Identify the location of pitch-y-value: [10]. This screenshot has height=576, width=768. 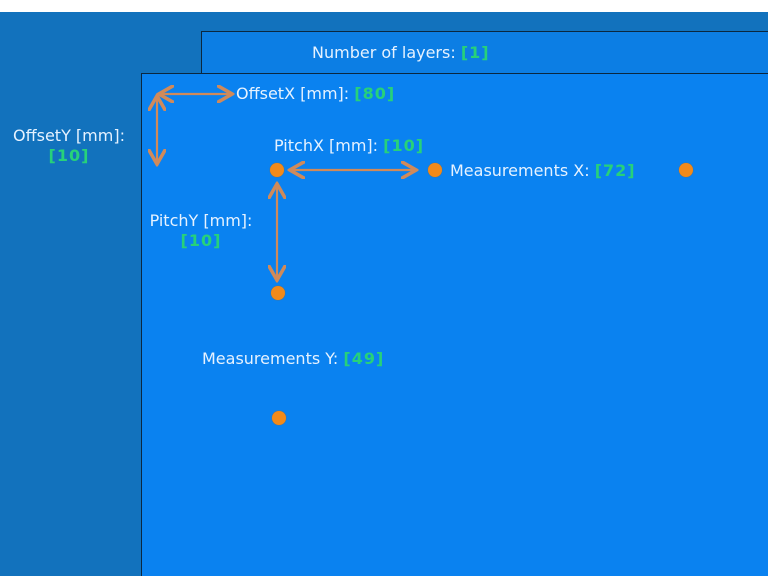
(201, 240).